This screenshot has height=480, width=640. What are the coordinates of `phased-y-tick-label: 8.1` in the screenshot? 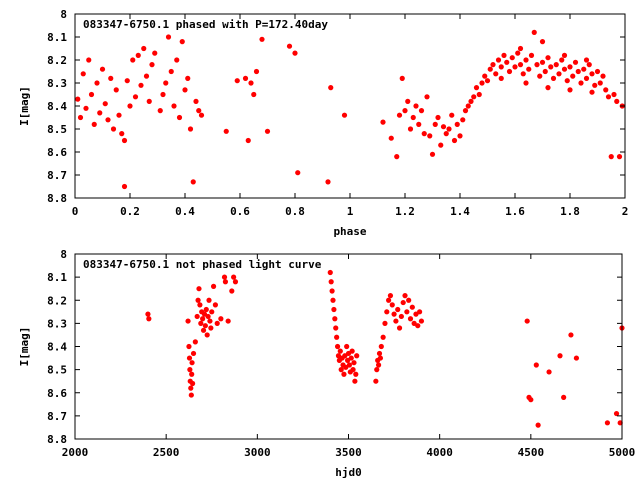 It's located at (57, 37).